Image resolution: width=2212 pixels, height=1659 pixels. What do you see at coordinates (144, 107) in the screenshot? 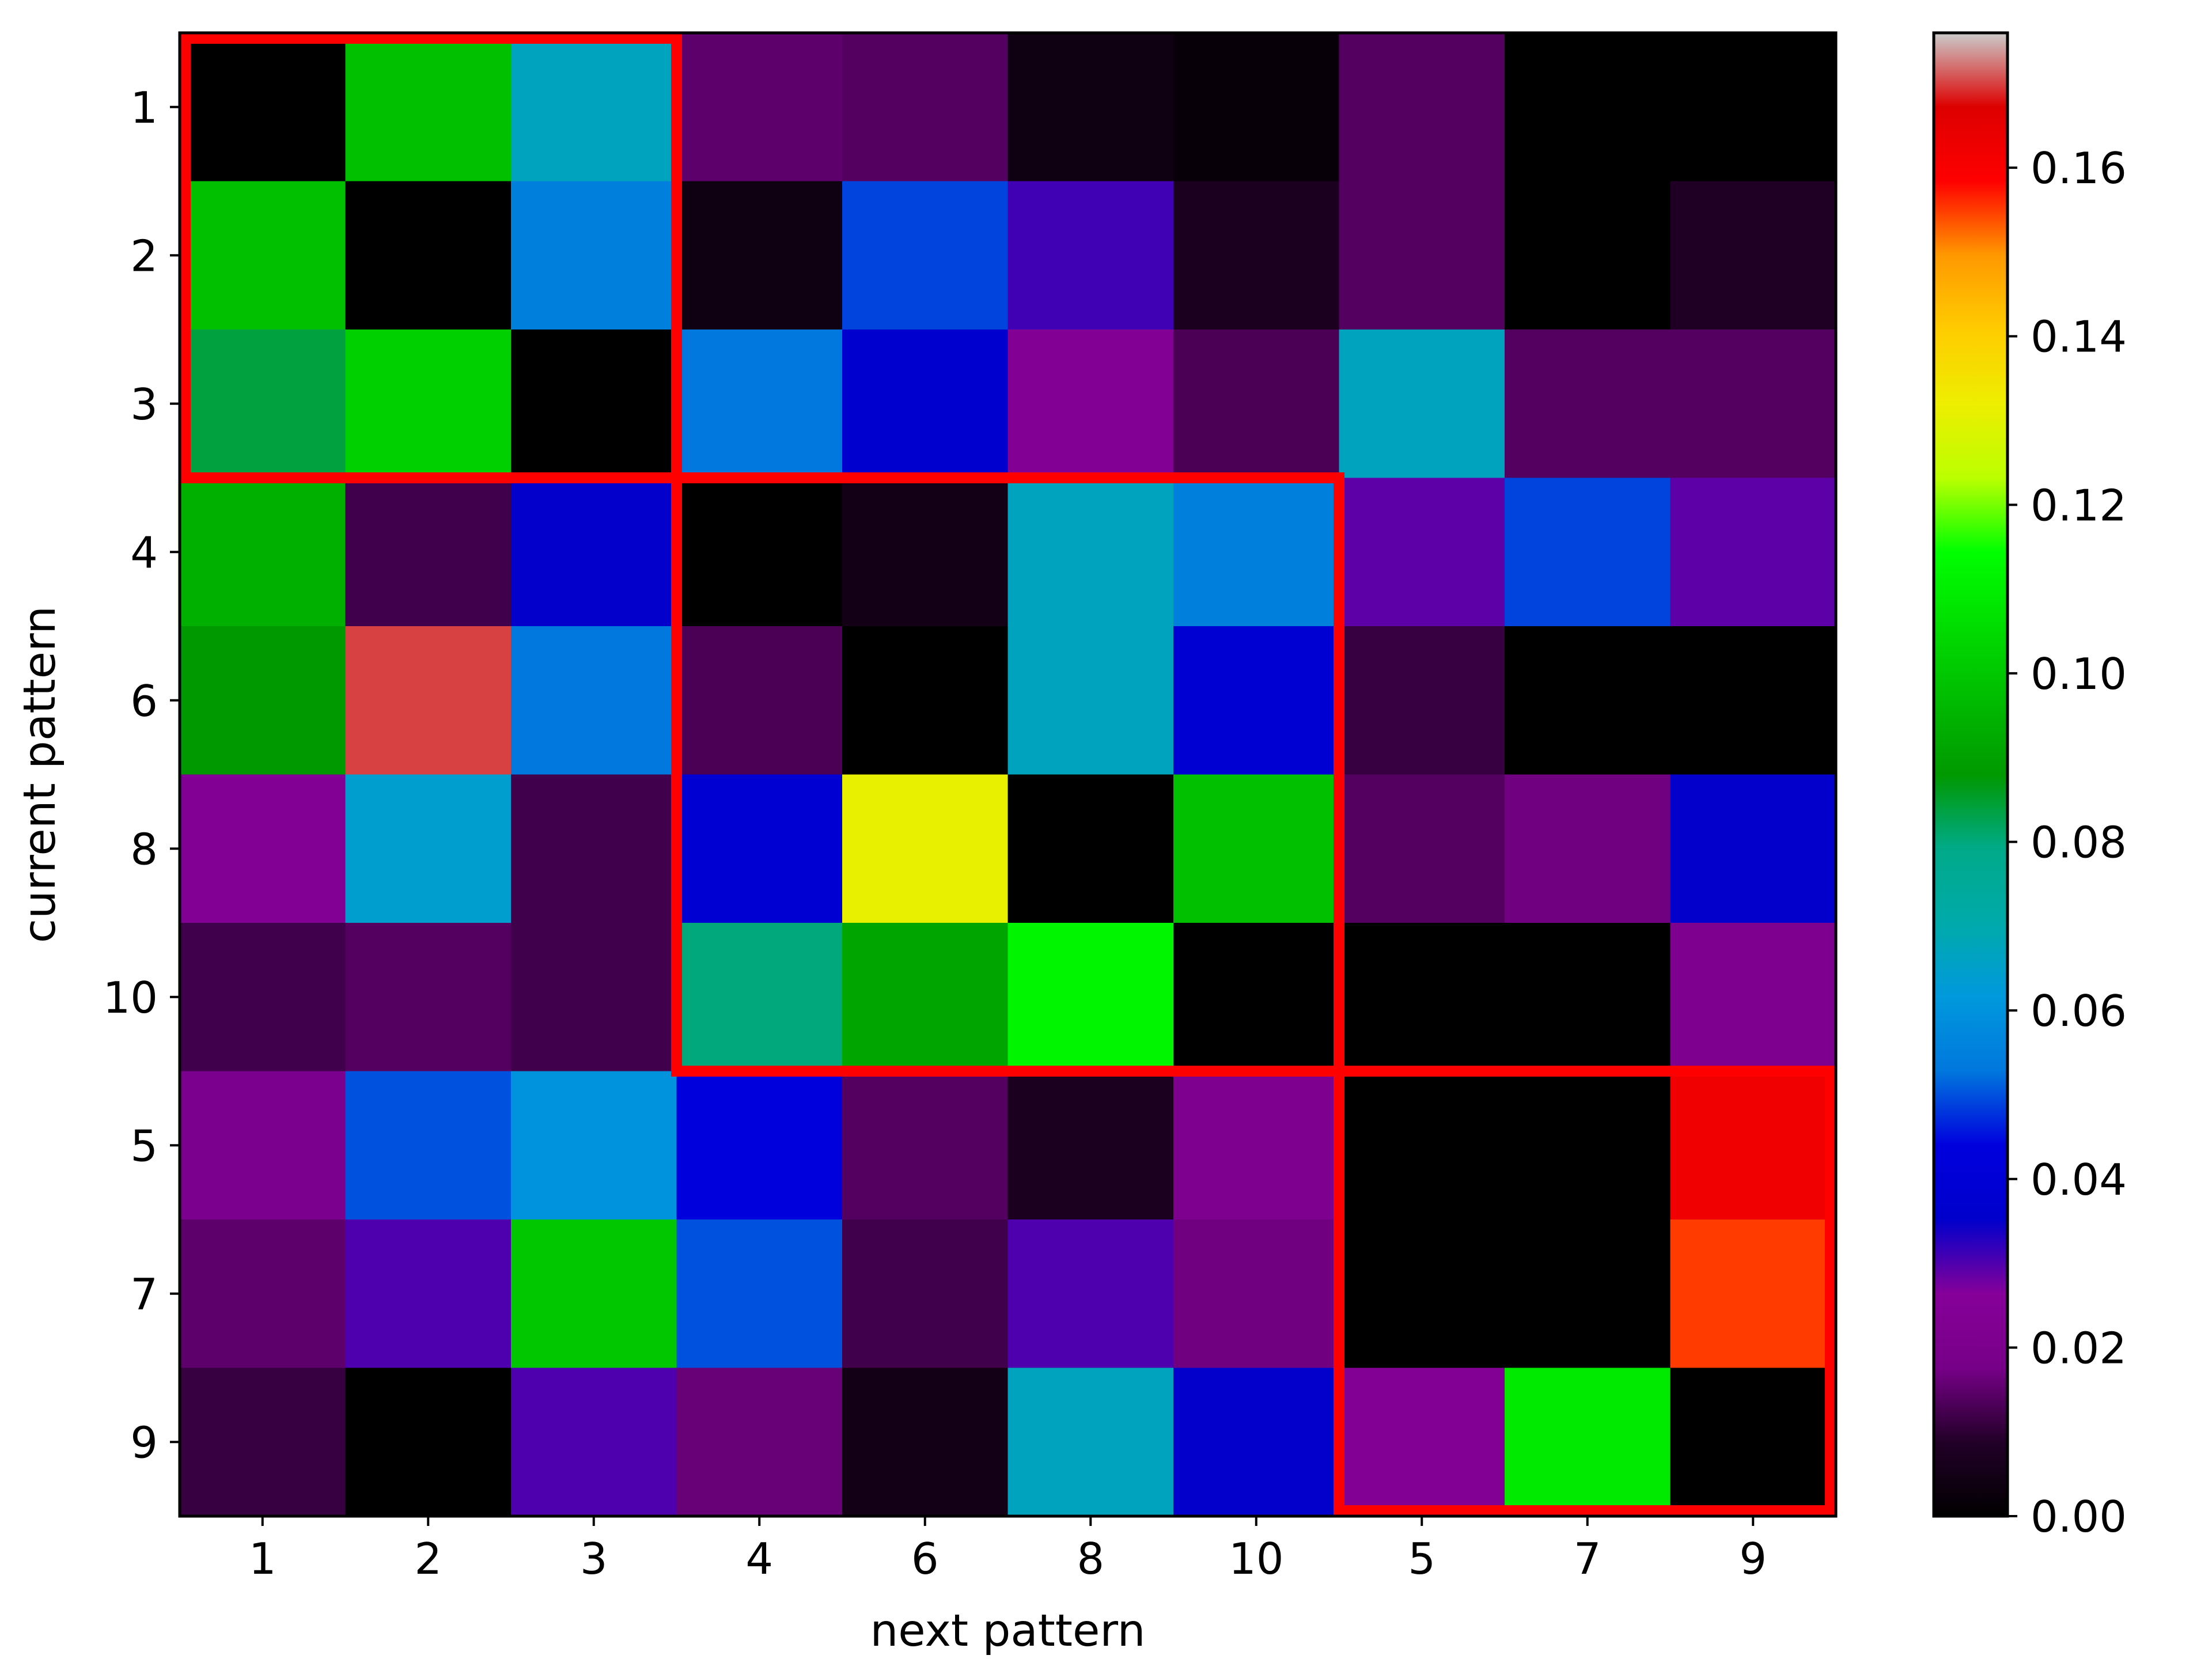
I see `y-tick-label: 1` at bounding box center [144, 107].